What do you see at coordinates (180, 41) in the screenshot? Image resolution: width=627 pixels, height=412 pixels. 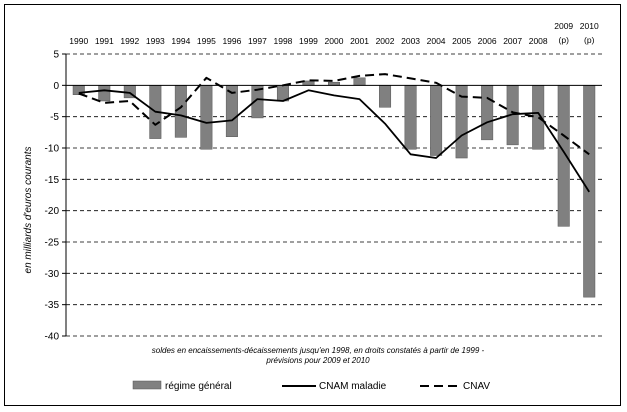 I see `x-tick-label: 1994` at bounding box center [180, 41].